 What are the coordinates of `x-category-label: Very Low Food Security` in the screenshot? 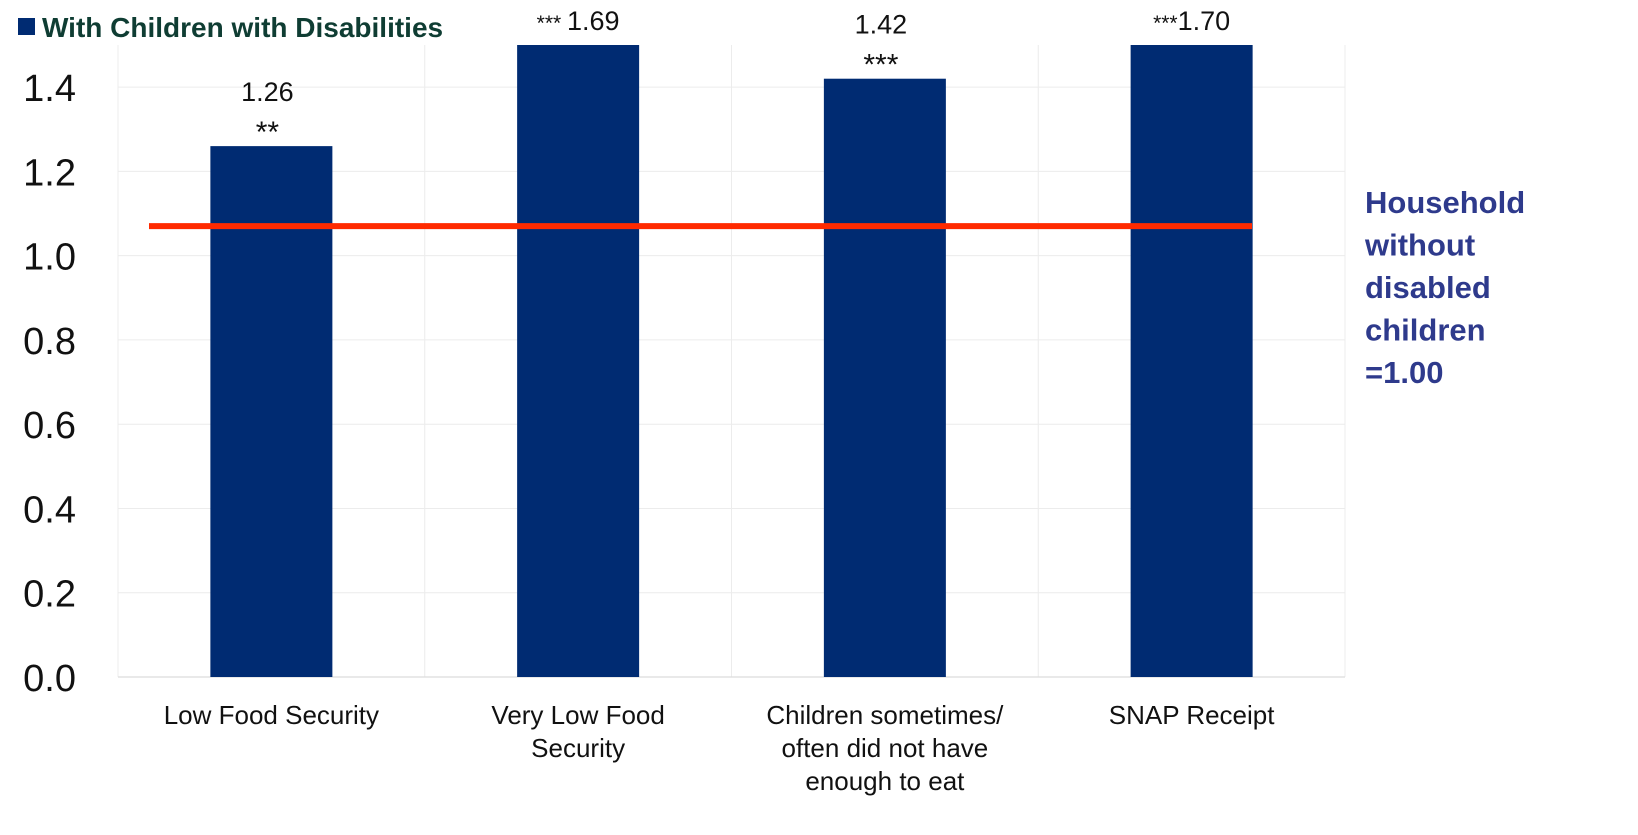 It's located at (577, 731).